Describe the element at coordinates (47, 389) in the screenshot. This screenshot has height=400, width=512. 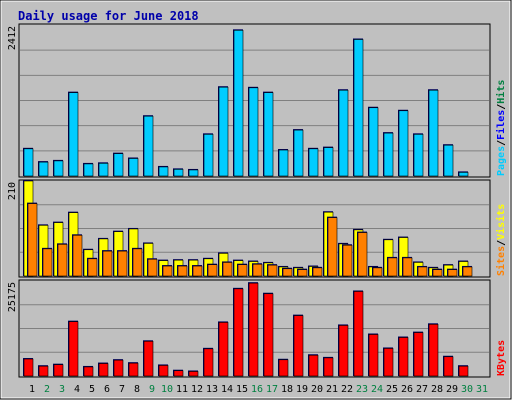
I see `day-label-2: 2` at that location.